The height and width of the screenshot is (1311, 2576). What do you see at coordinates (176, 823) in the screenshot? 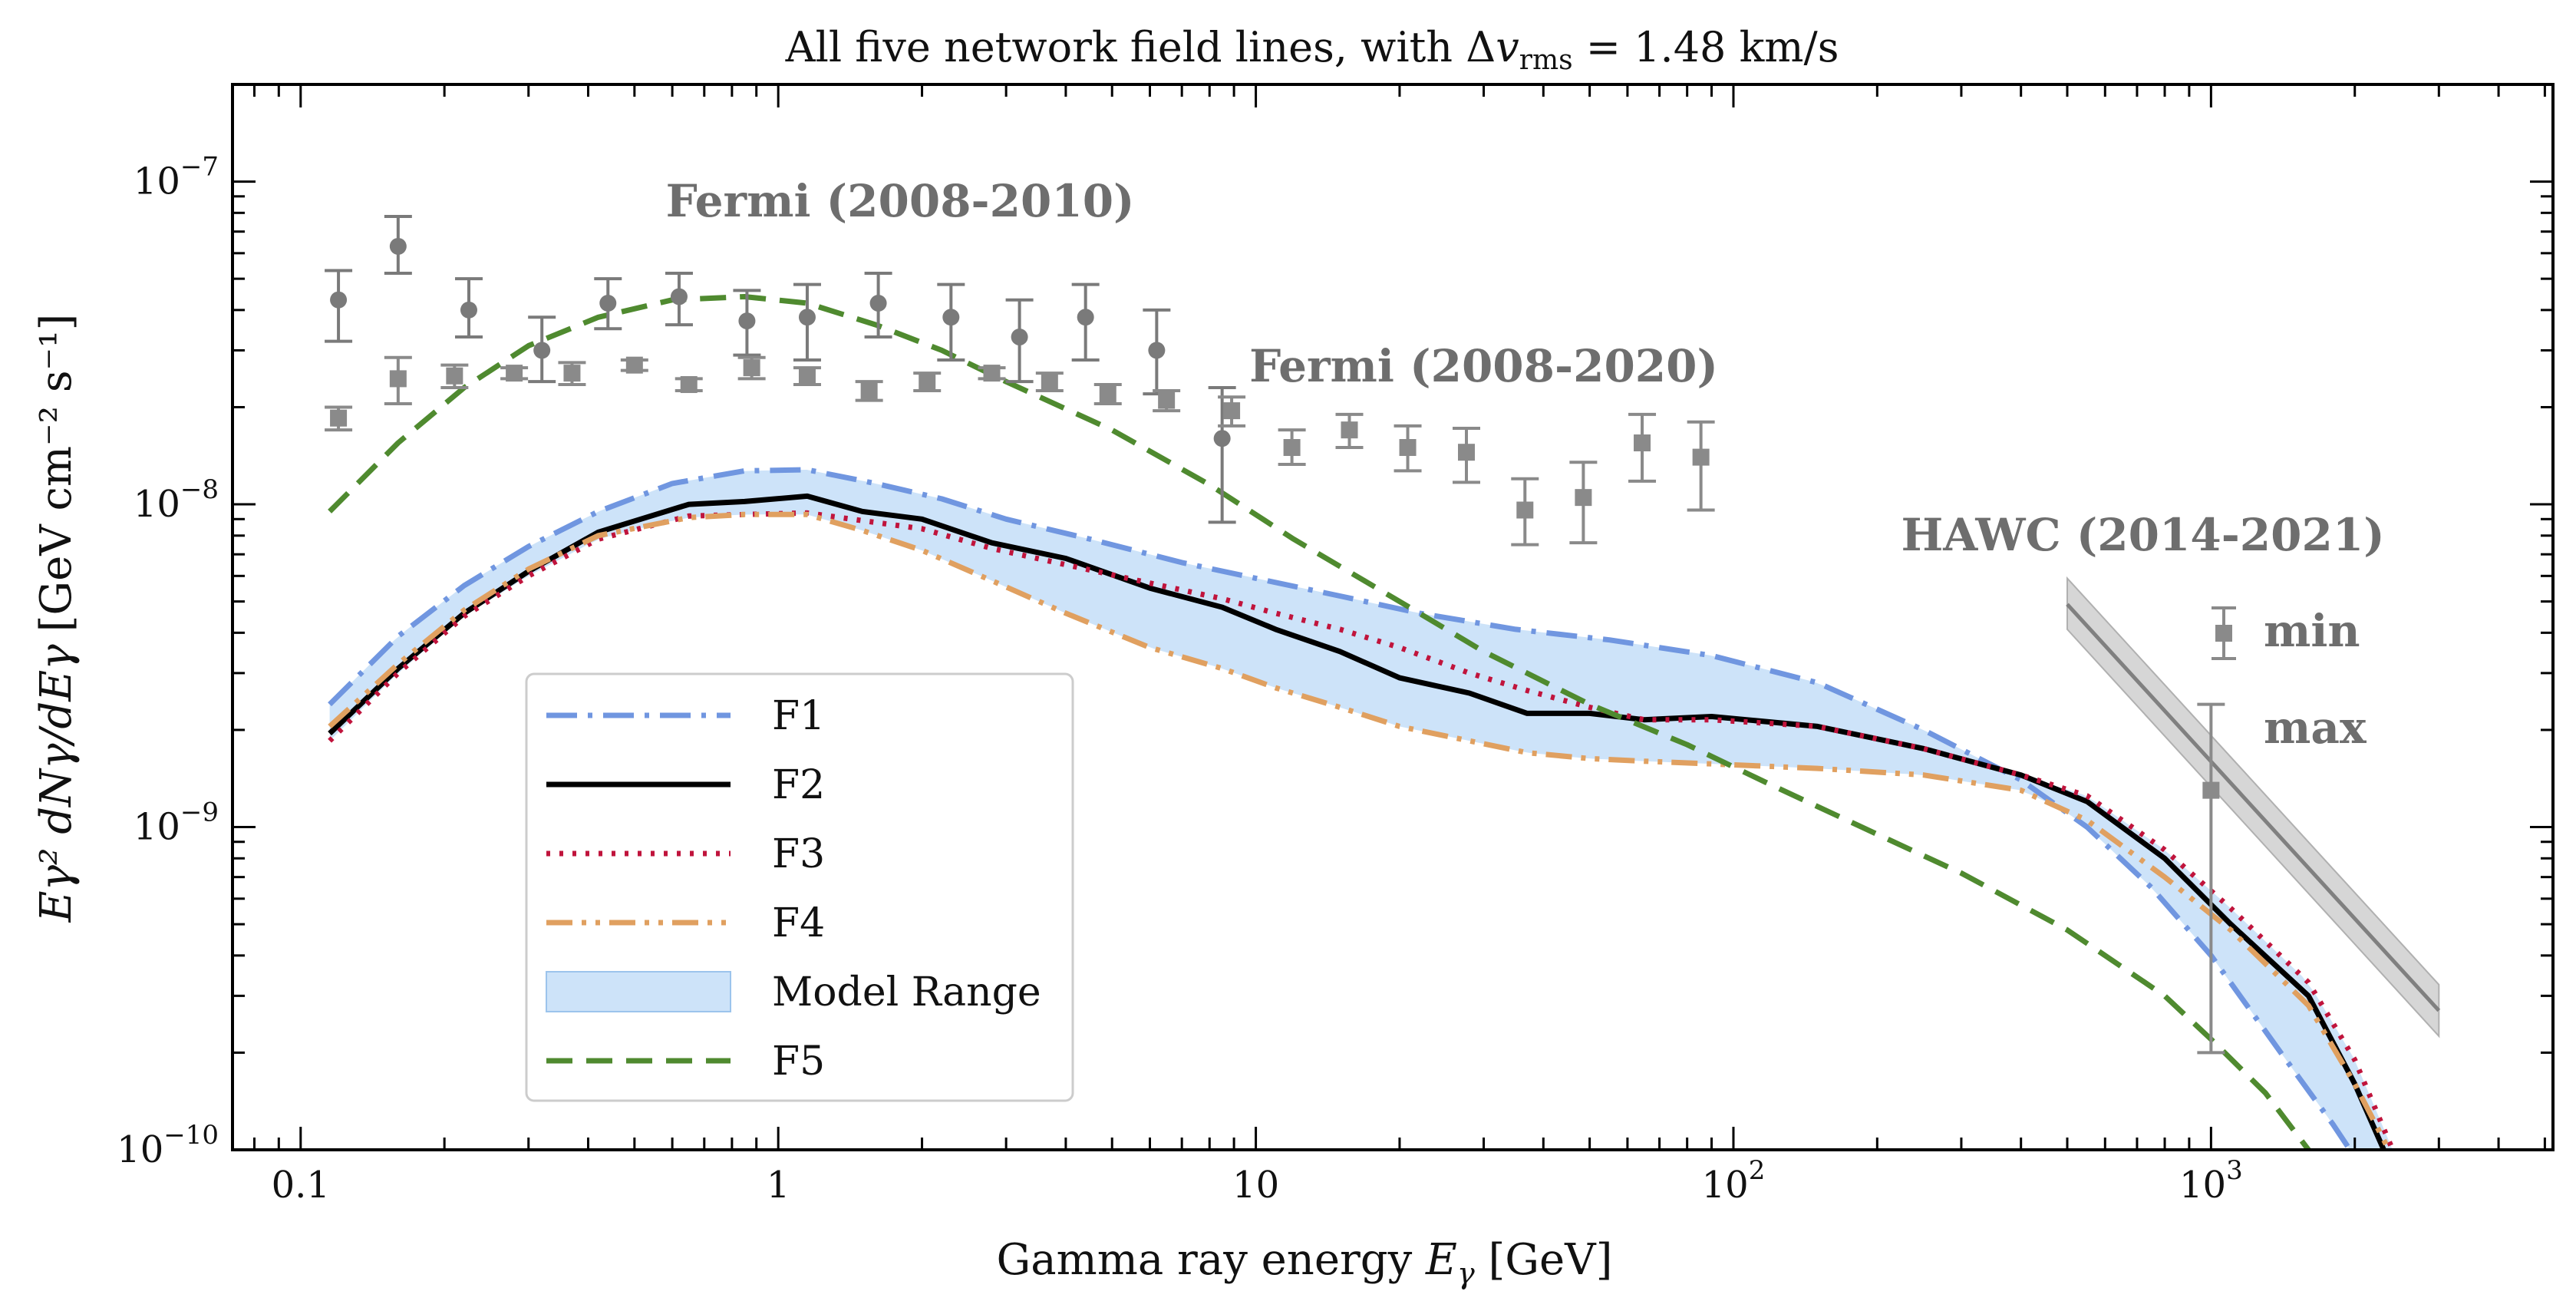
I see `y-tick-label: 10⁻⁹` at bounding box center [176, 823].